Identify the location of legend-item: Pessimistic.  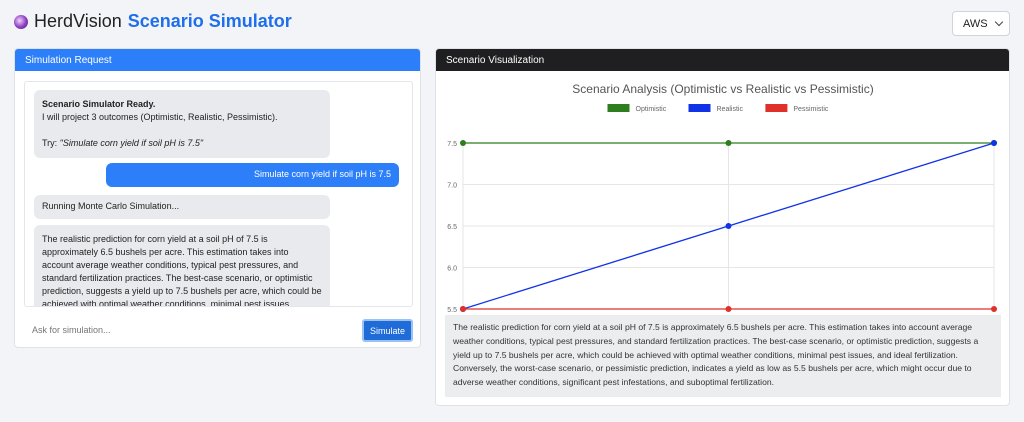
(797, 108).